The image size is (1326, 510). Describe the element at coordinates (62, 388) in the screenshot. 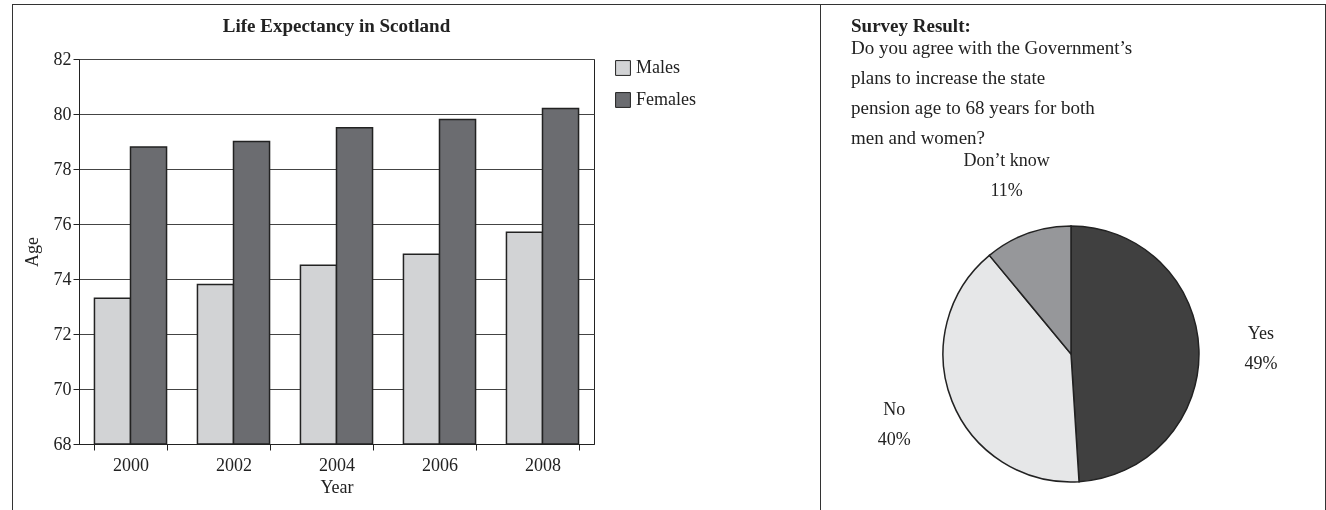

I see `y-tick-label: 70` at that location.